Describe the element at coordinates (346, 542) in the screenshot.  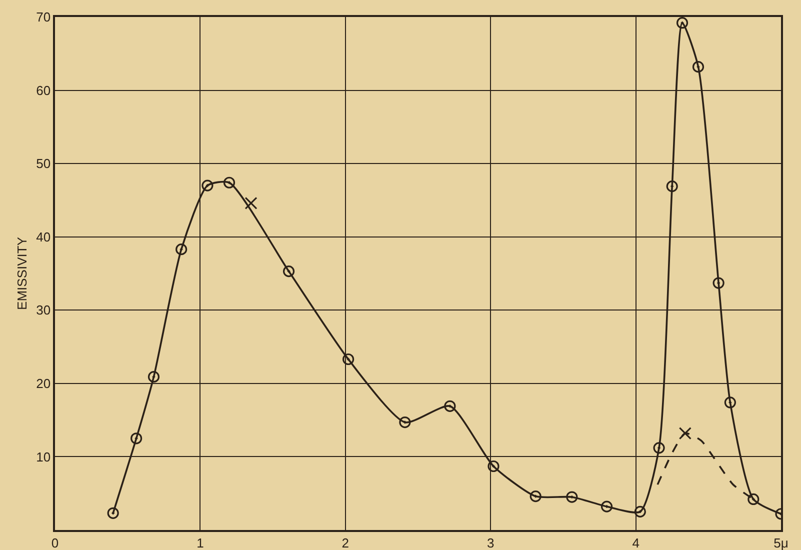
I see `x-tick-label: 2` at that location.